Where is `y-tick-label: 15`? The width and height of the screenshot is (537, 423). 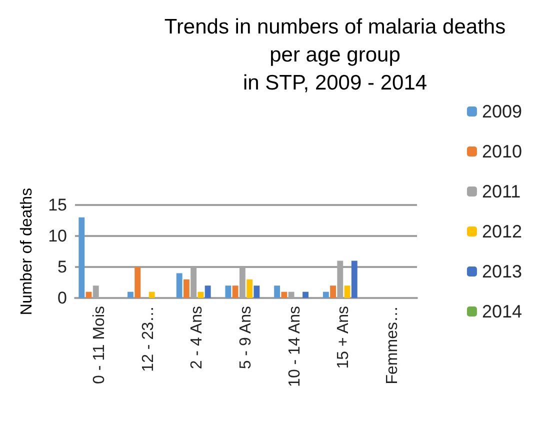
y-tick-label: 15 is located at coordinates (57, 205).